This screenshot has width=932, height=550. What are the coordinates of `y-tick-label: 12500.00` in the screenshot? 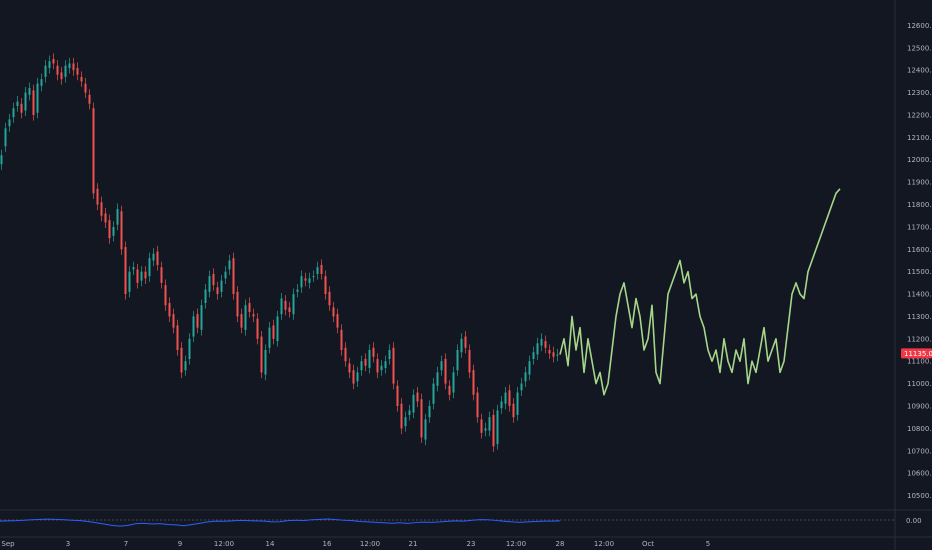 It's located at (919, 48).